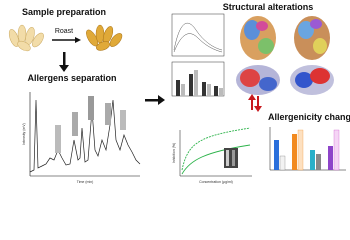 This screenshot has width=350, height=240. Describe the element at coordinates (155, 100) in the screenshot. I see `flow-arrow` at that location.